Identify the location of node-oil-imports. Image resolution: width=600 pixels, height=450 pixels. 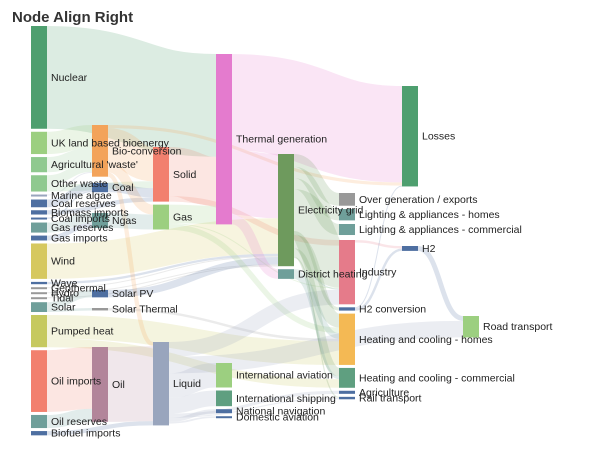
(39, 381).